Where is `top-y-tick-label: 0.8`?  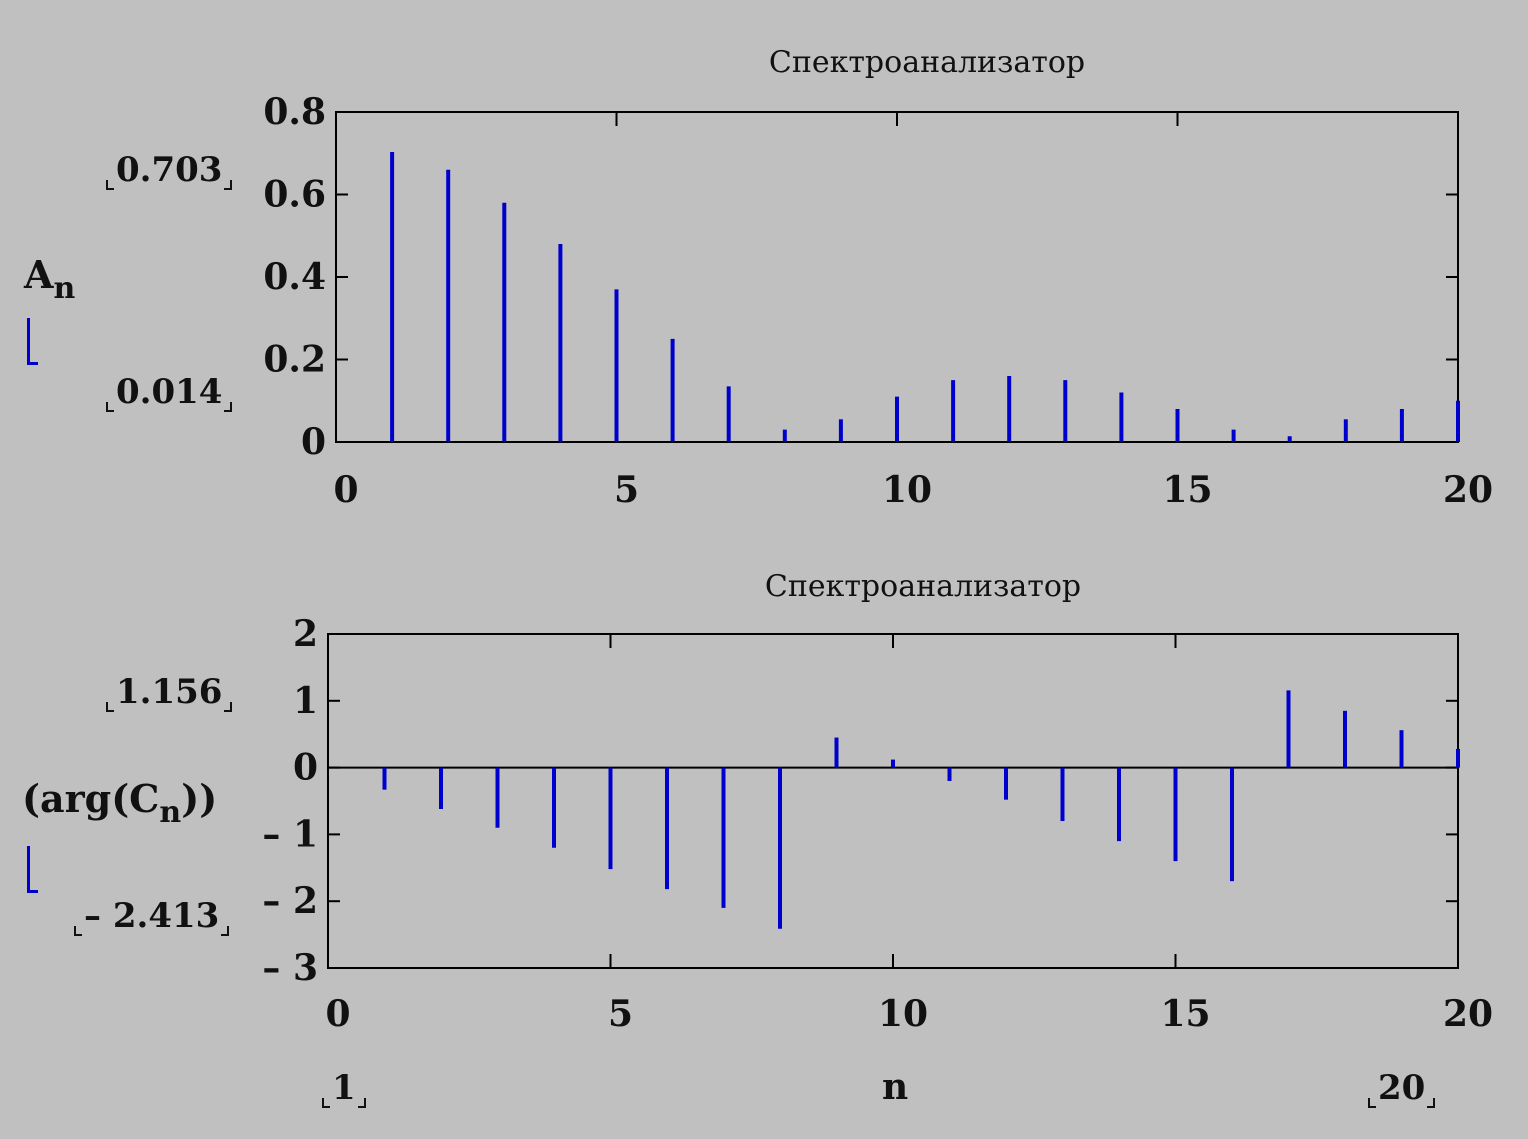 top-y-tick-label: 0.8 is located at coordinates (294, 112).